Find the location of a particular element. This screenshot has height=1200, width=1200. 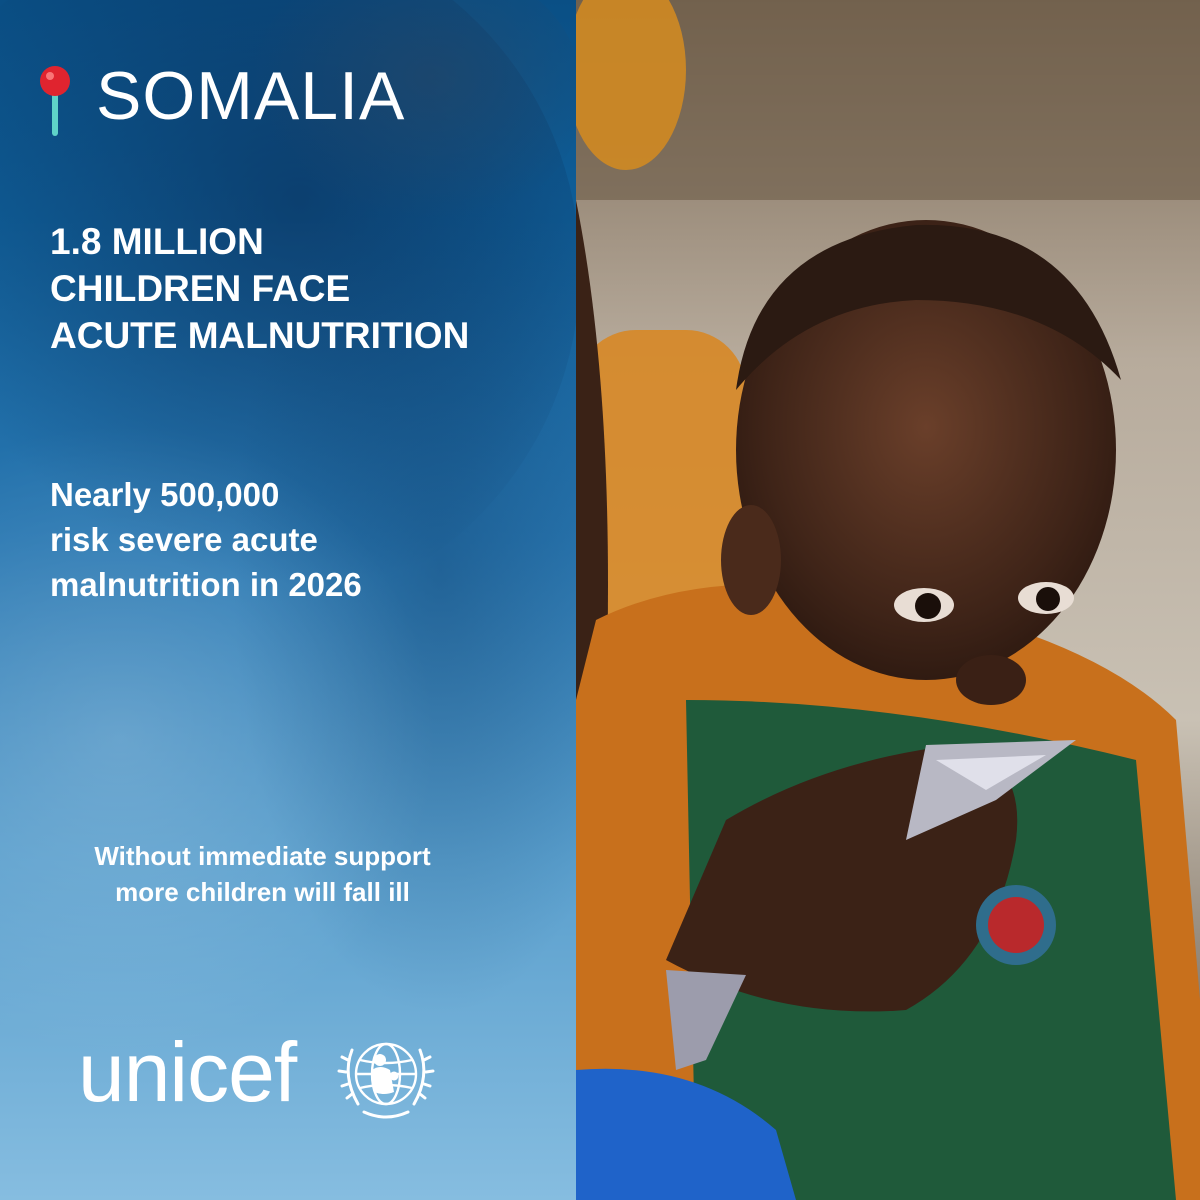

headline-line: CHILDREN FACE is located at coordinates (200, 288).